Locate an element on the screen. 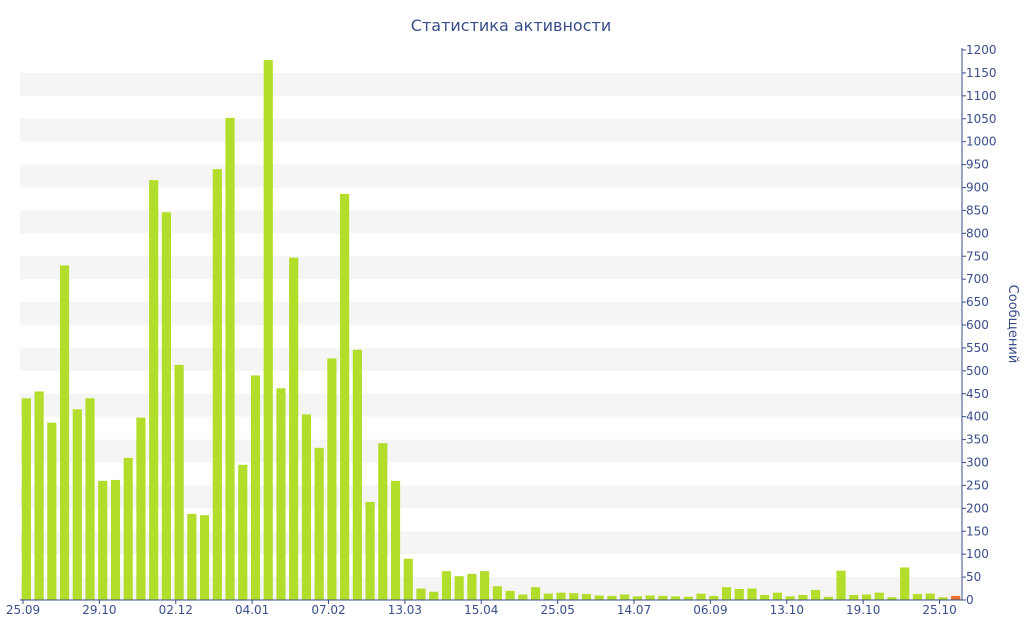  y-tick-label: 1200 is located at coordinates (981, 50).